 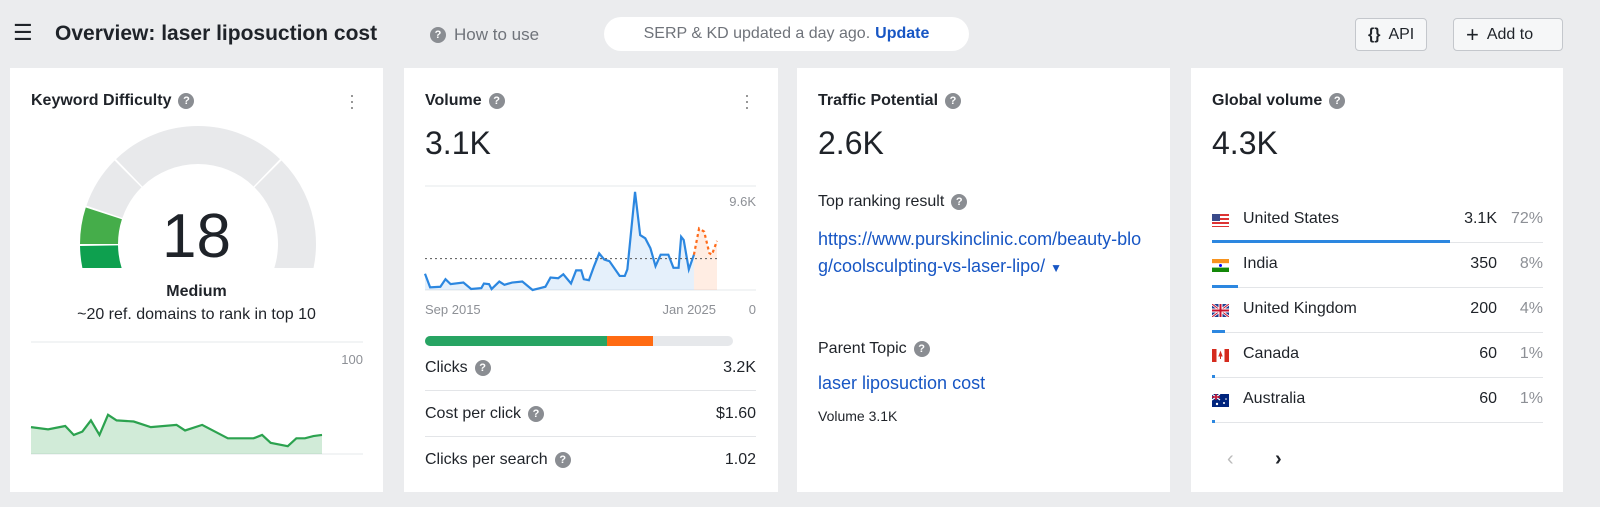 What do you see at coordinates (352, 359) in the screenshot?
I see `y-tick-label-max: 100` at bounding box center [352, 359].